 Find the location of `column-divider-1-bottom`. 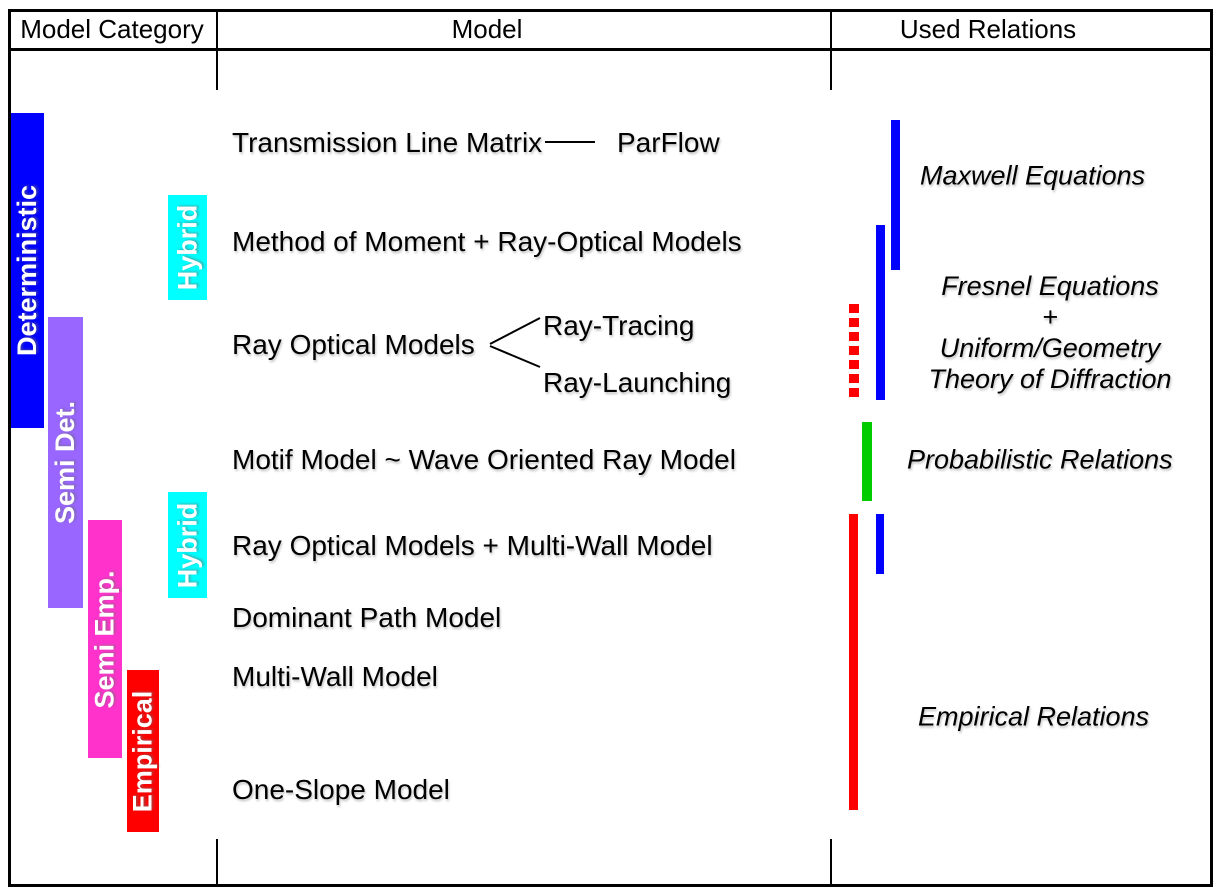

column-divider-1-bottom is located at coordinates (217, 861).